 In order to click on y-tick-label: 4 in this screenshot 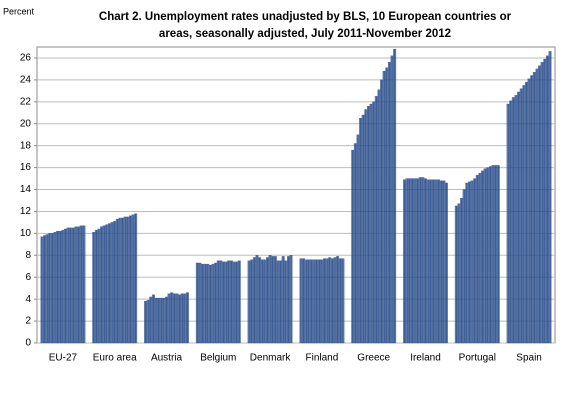, I will do `click(28, 299)`.